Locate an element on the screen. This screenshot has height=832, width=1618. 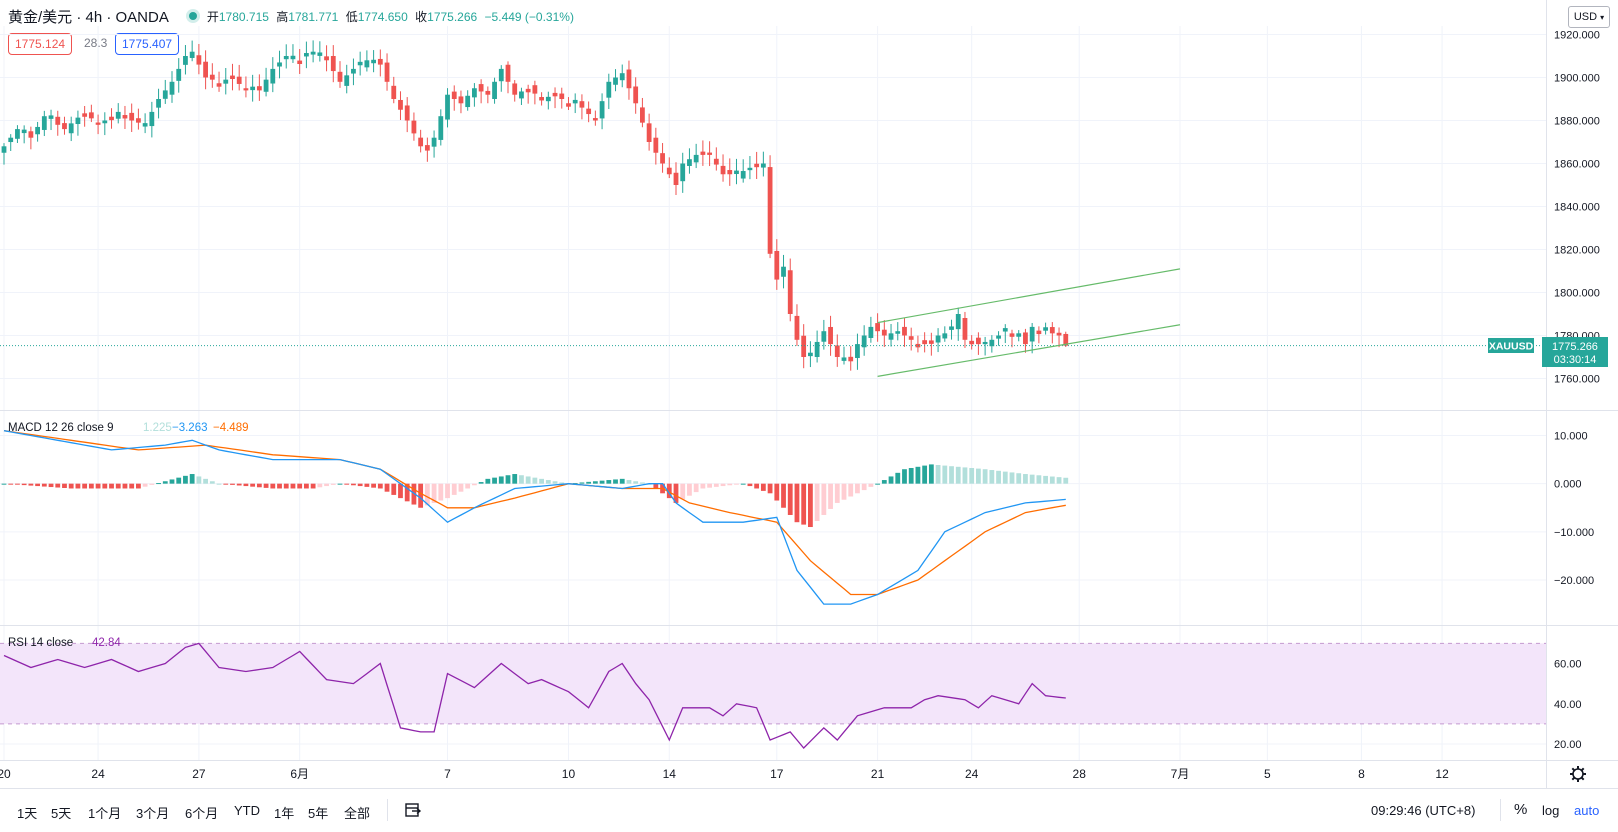
y-tick-label: −20.000 is located at coordinates (1574, 581).